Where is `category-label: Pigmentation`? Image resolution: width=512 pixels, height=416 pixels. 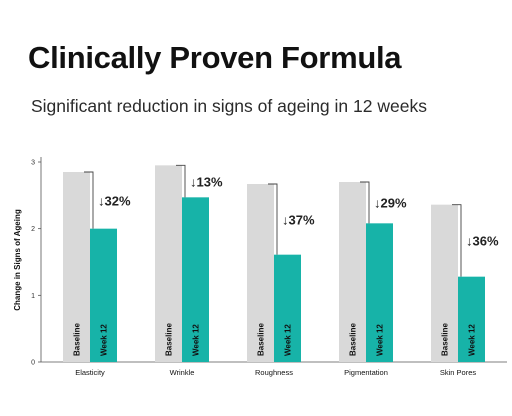 category-label: Pigmentation is located at coordinates (366, 372).